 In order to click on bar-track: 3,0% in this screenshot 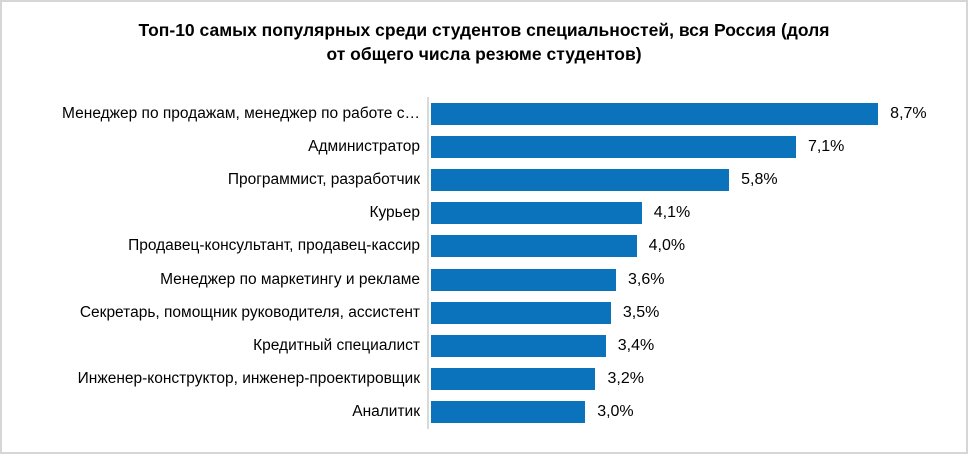, I will do `click(696, 412)`.